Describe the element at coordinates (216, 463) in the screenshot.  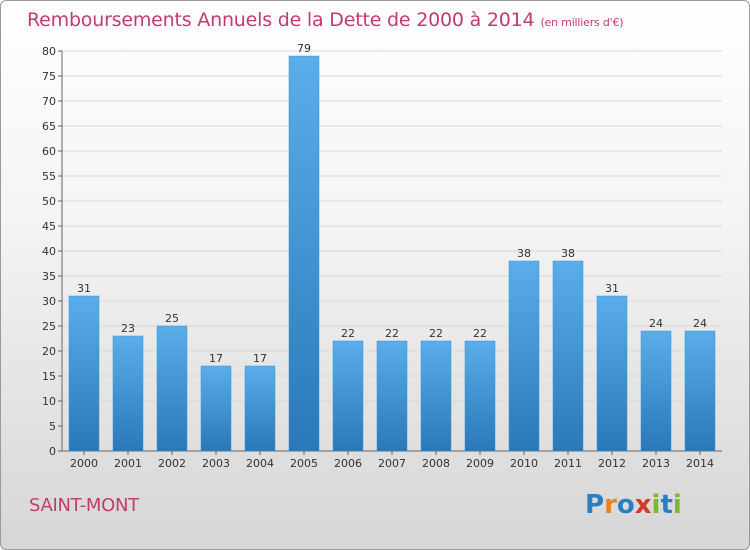
I see `x-tick-label: 2003` at that location.